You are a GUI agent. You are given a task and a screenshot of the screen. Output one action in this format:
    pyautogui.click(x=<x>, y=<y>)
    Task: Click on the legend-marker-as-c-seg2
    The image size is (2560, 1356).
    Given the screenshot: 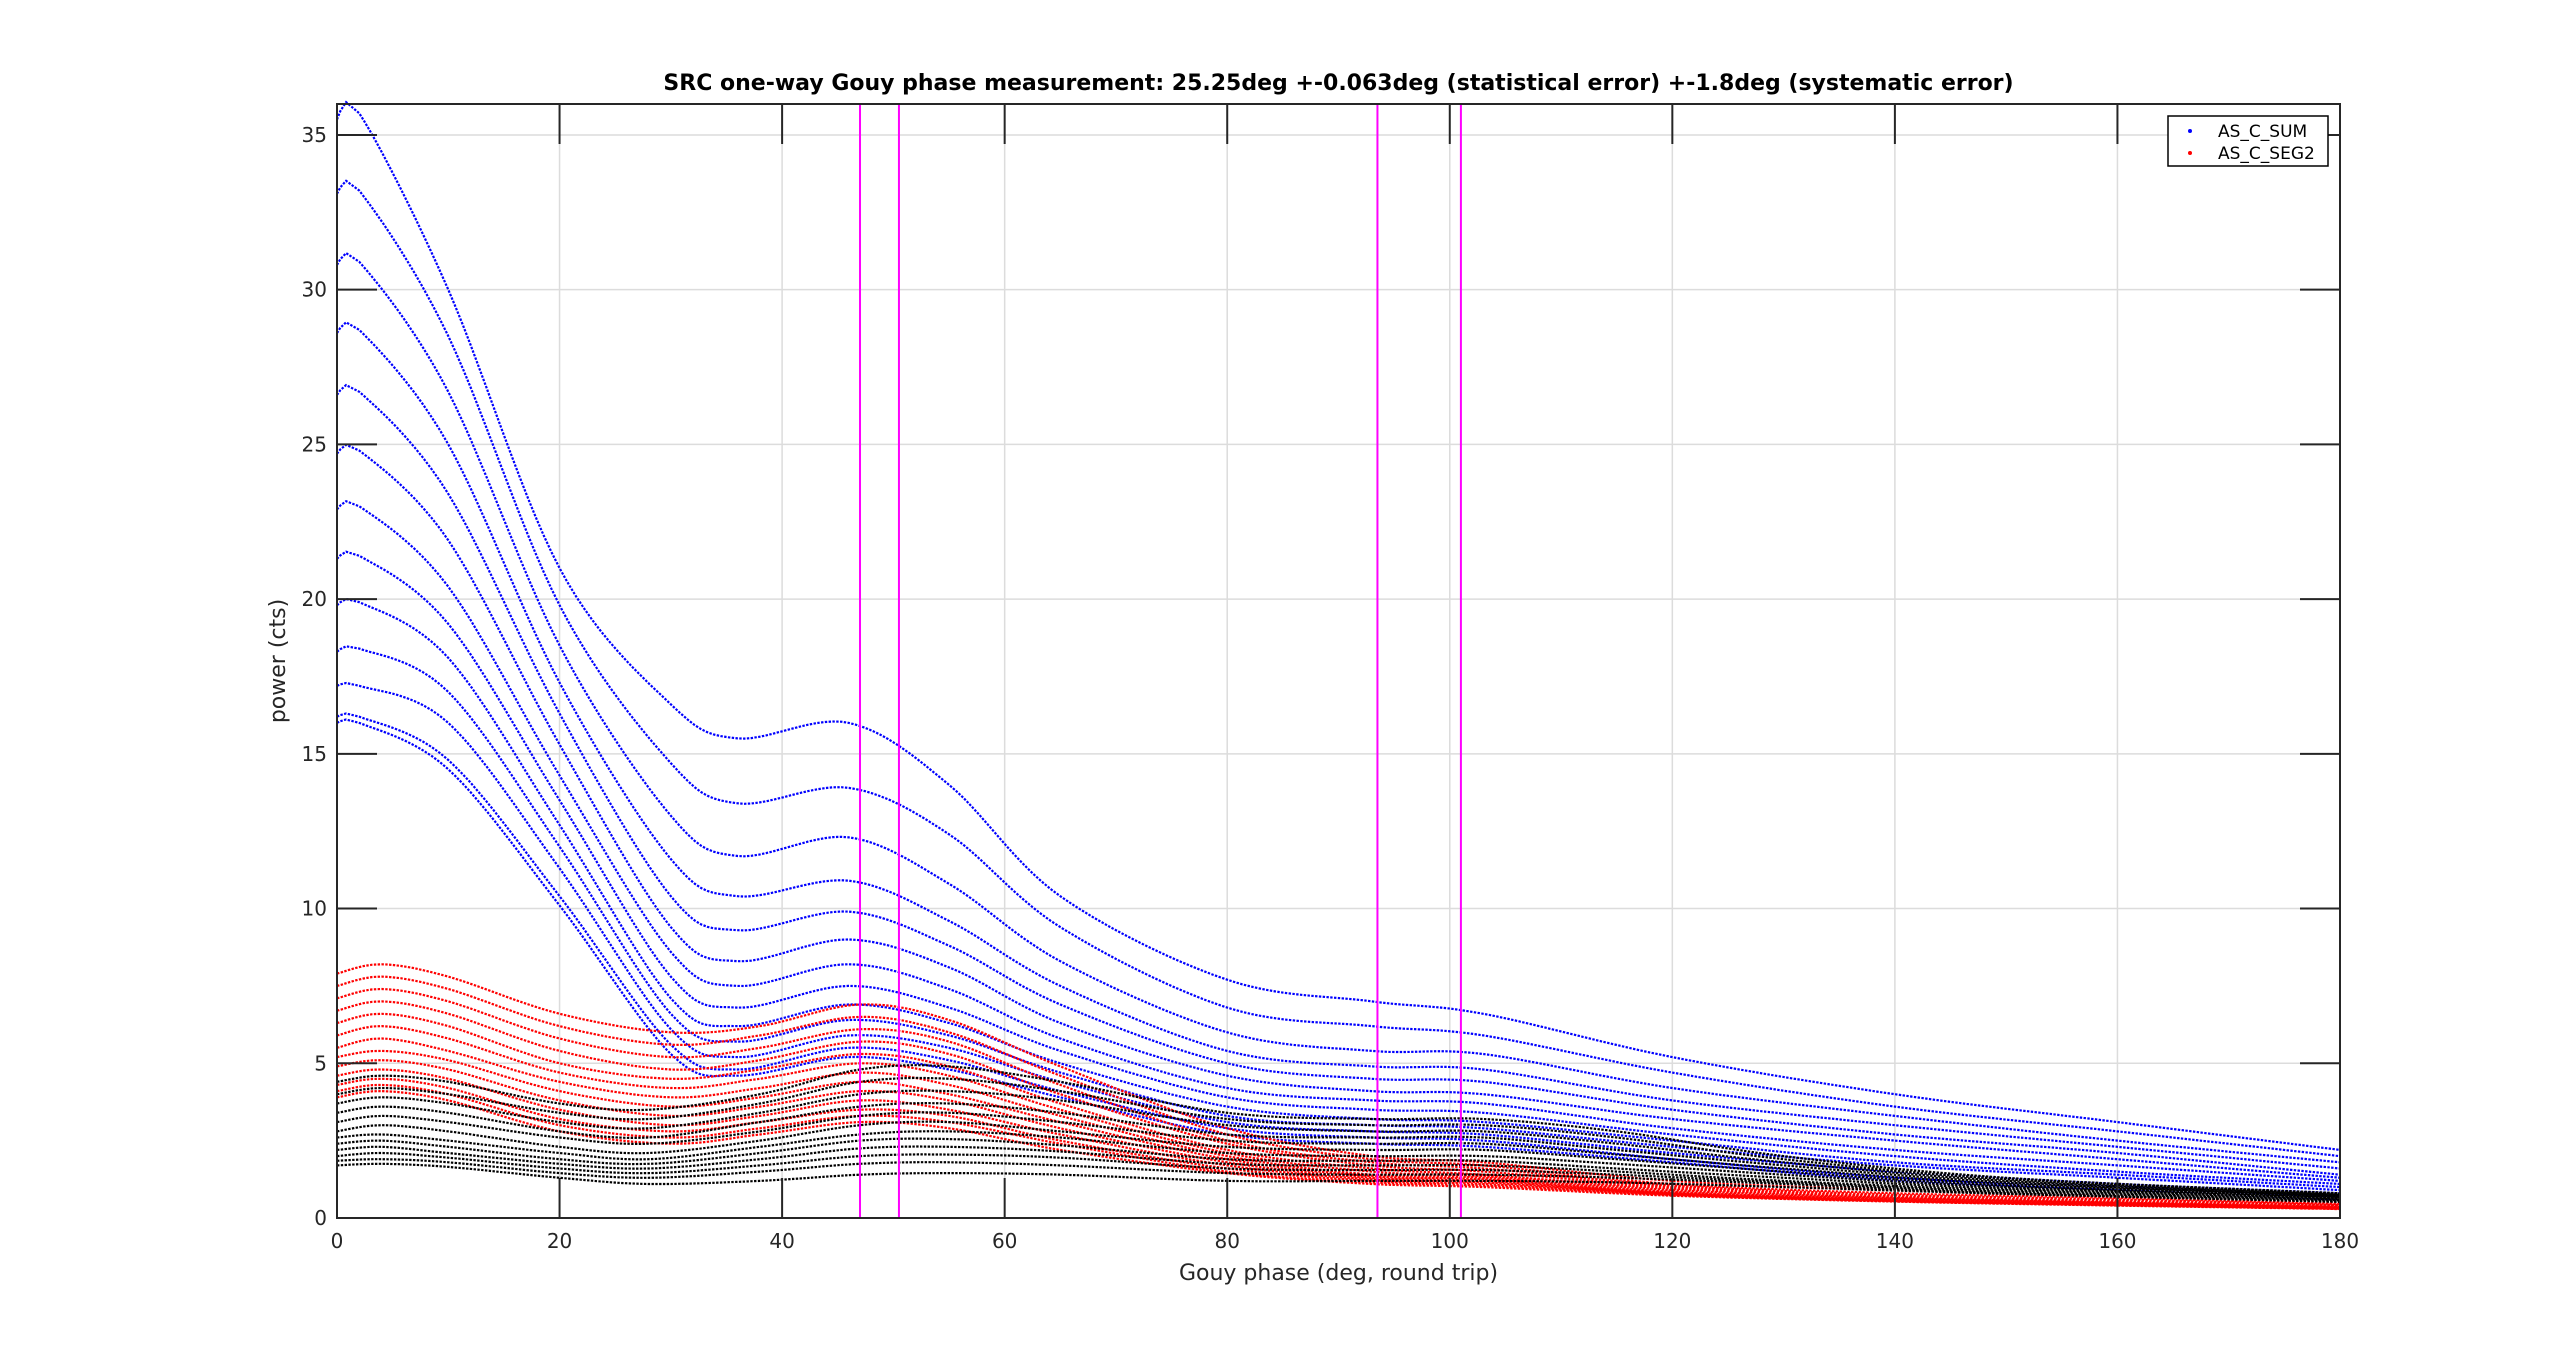 What is the action you would take?
    pyautogui.click(x=2190, y=153)
    